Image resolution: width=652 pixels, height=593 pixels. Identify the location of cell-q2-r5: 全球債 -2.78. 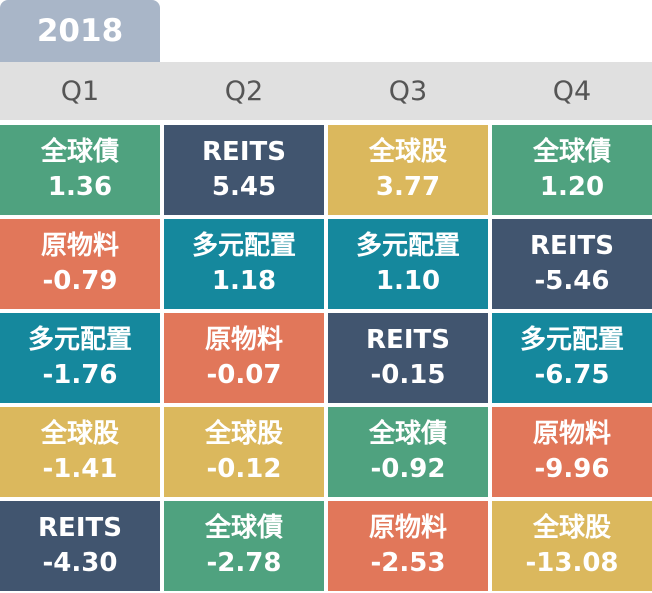
(244, 546).